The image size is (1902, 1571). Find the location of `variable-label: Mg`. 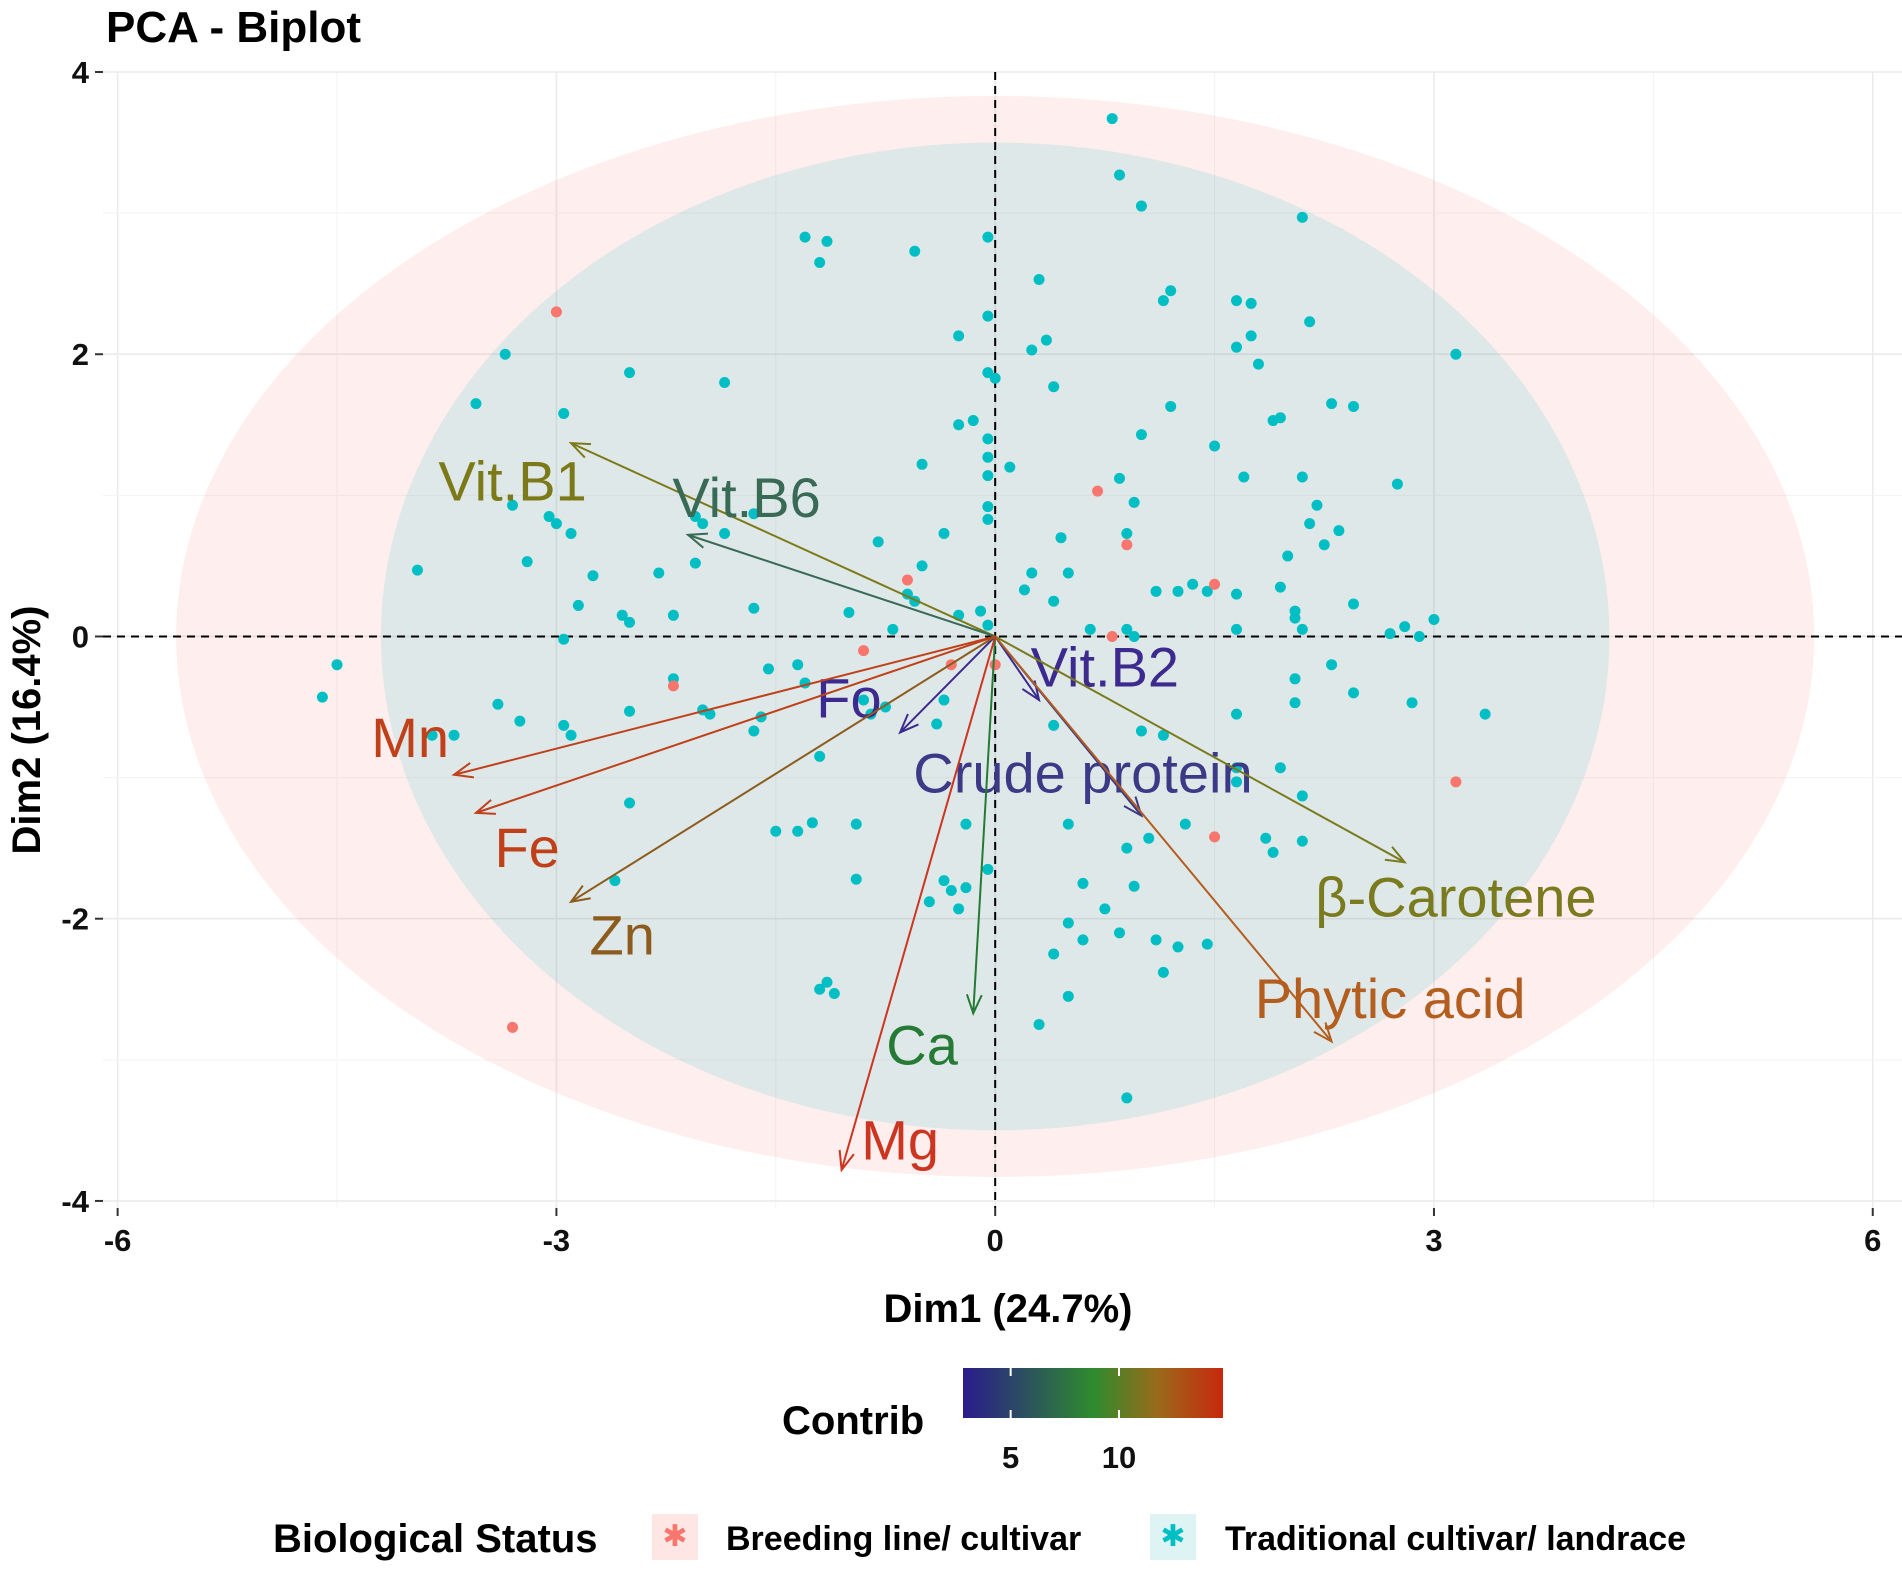

variable-label: Mg is located at coordinates (900, 1139).